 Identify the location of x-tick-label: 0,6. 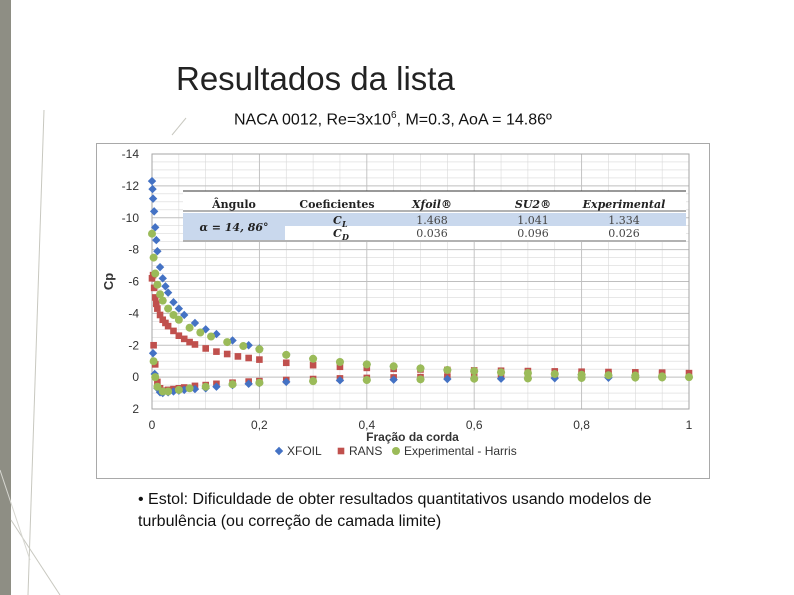
(474, 425).